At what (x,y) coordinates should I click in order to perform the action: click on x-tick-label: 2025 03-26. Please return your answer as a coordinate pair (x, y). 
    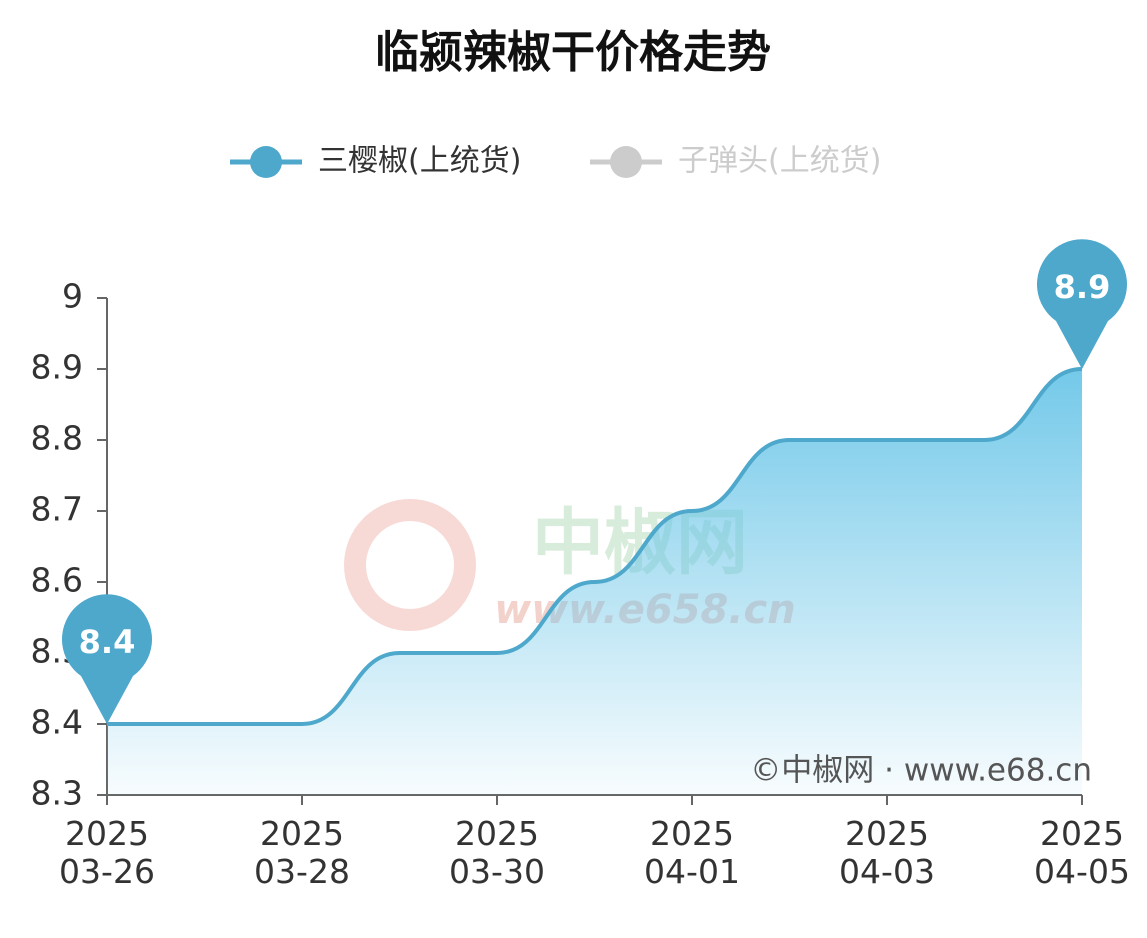
    Looking at the image, I should click on (107, 852).